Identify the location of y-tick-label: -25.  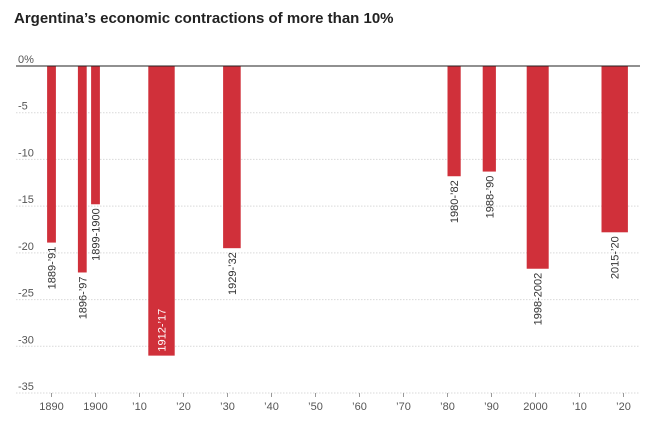
(26, 294).